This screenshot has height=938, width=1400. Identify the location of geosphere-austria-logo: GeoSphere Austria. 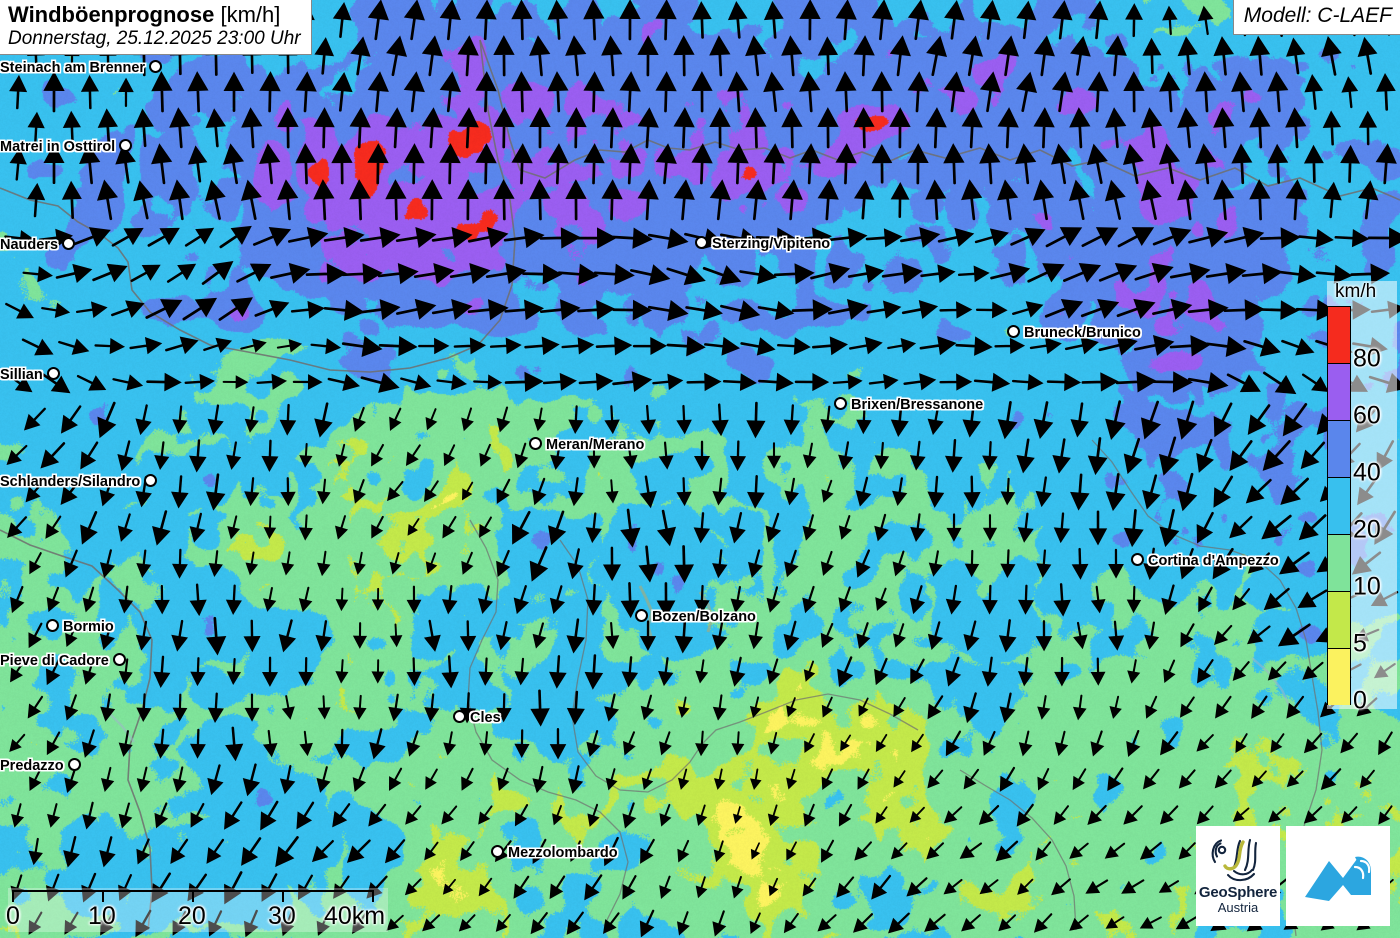
(1238, 876).